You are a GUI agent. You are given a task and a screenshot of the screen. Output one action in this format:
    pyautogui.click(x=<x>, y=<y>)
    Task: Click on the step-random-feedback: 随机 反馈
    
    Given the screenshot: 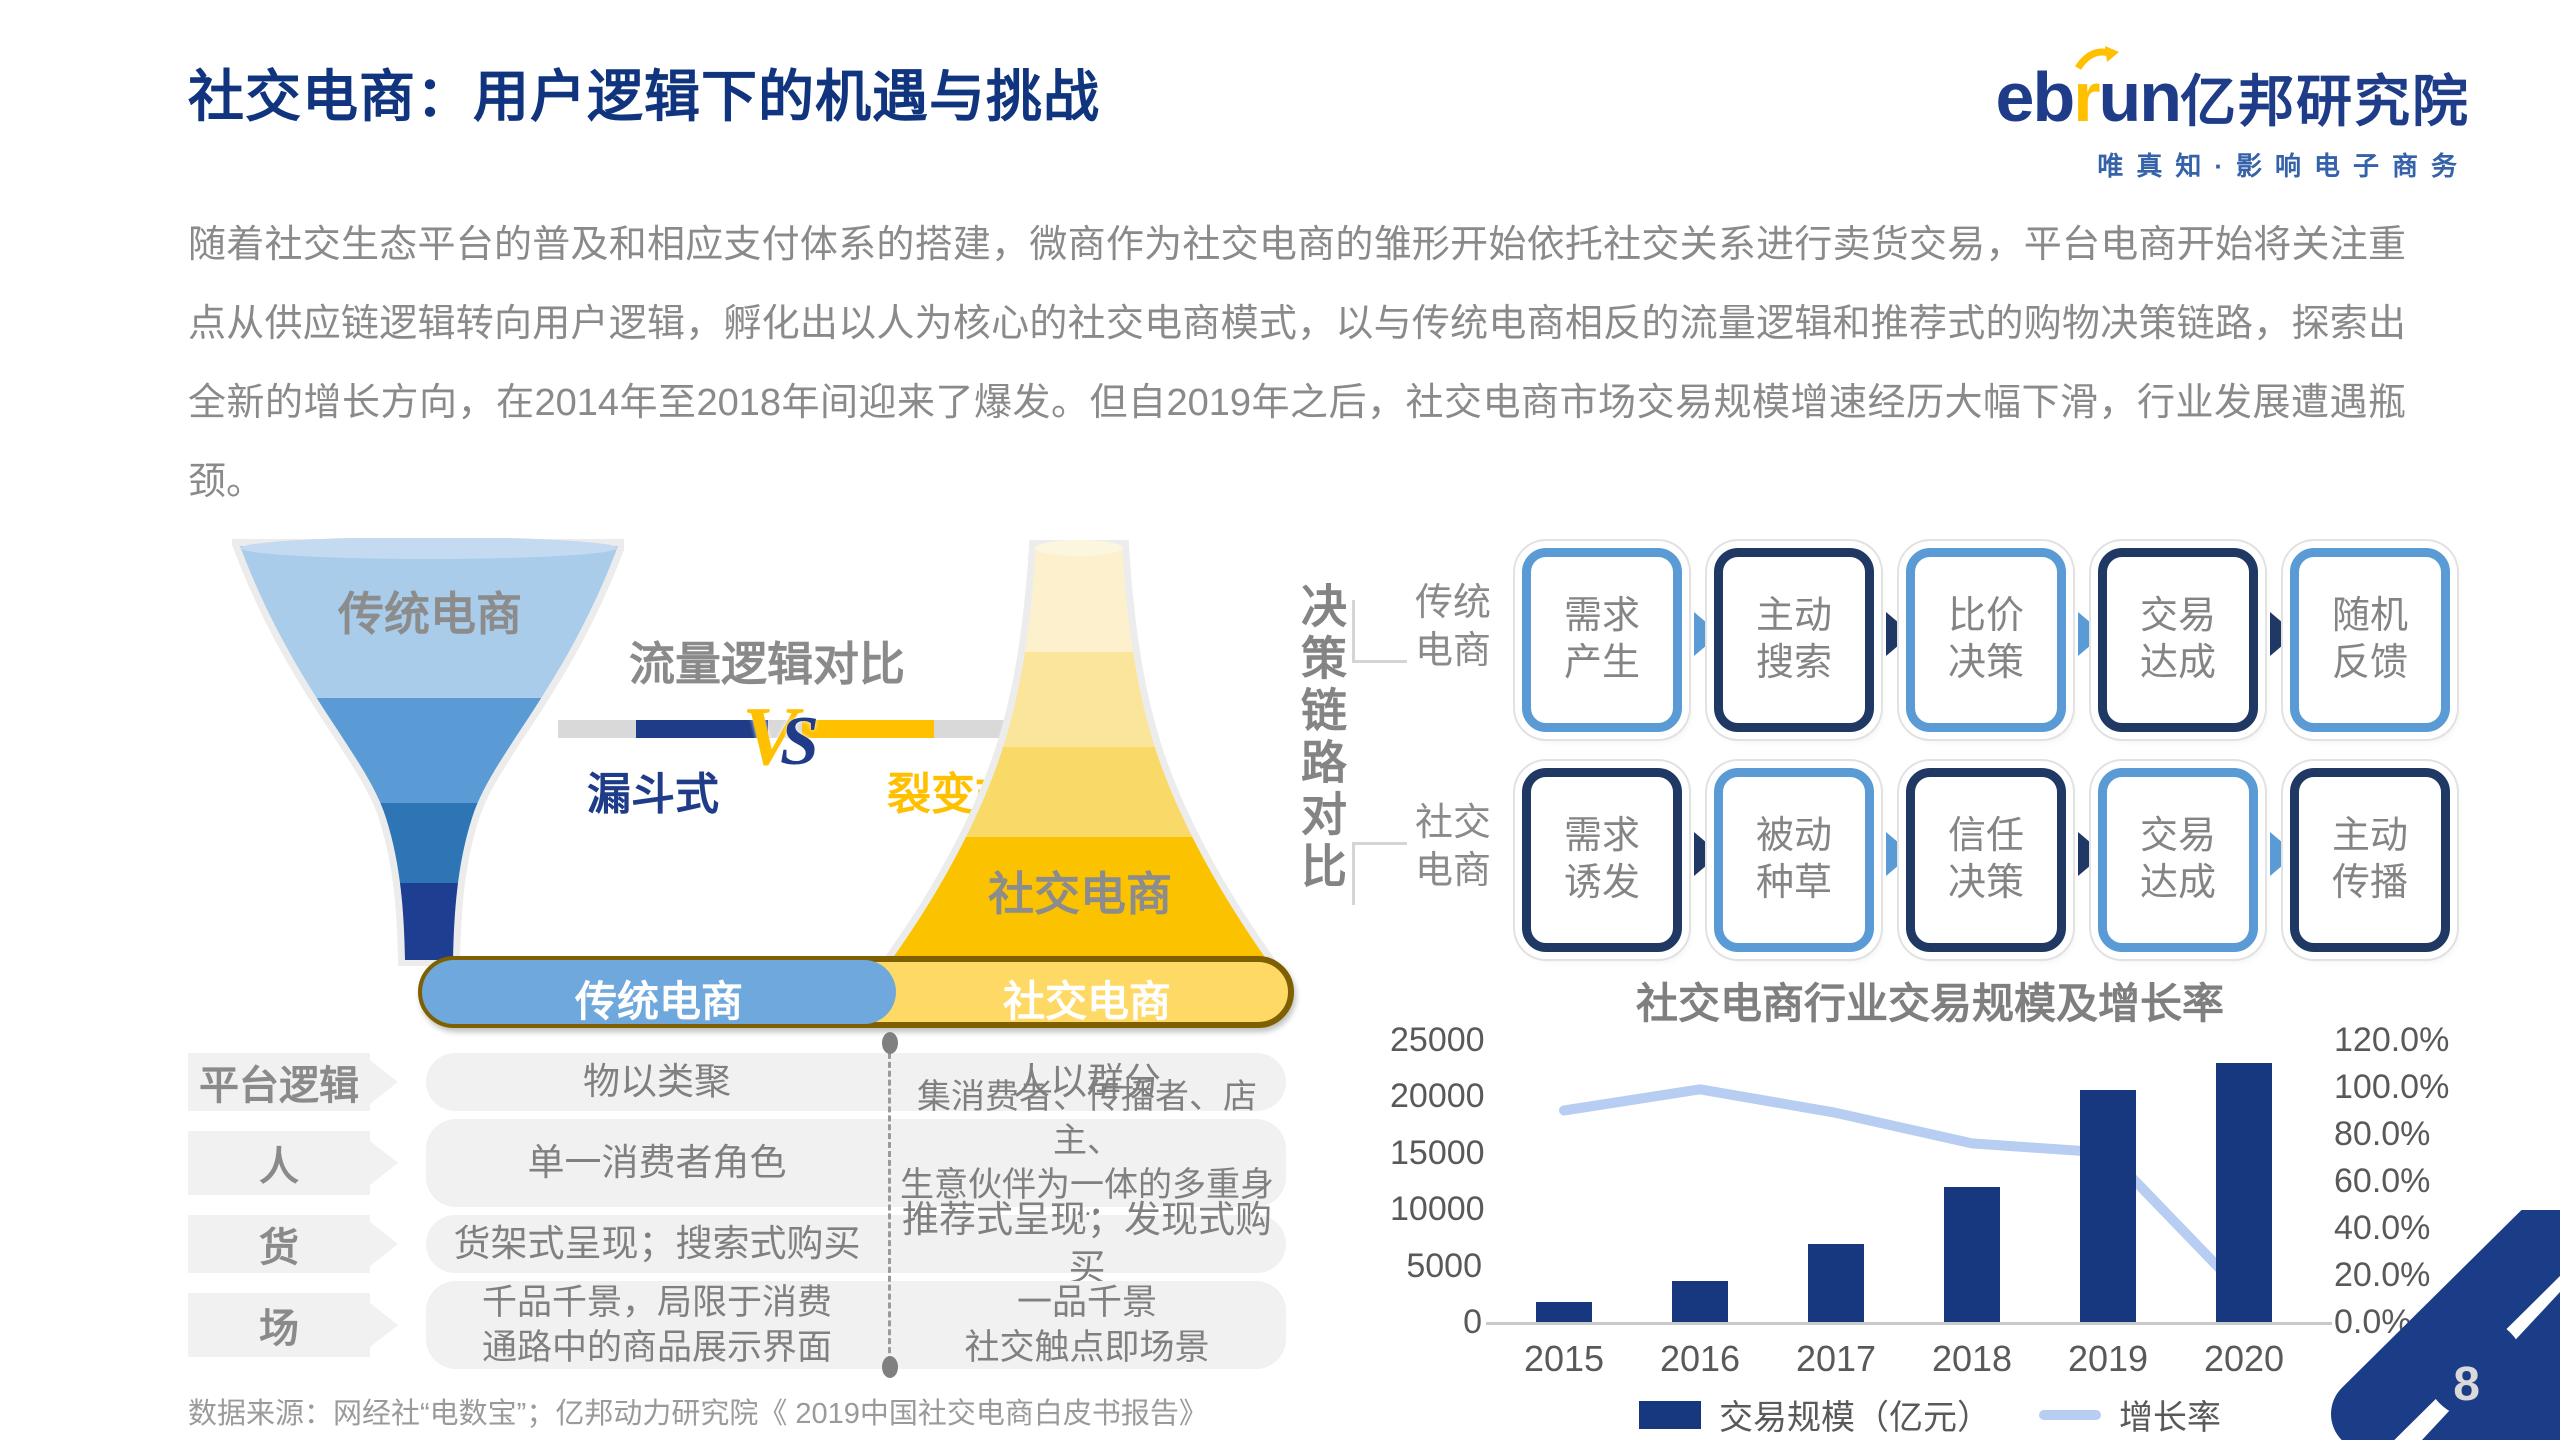 What is the action you would take?
    pyautogui.click(x=2370, y=640)
    